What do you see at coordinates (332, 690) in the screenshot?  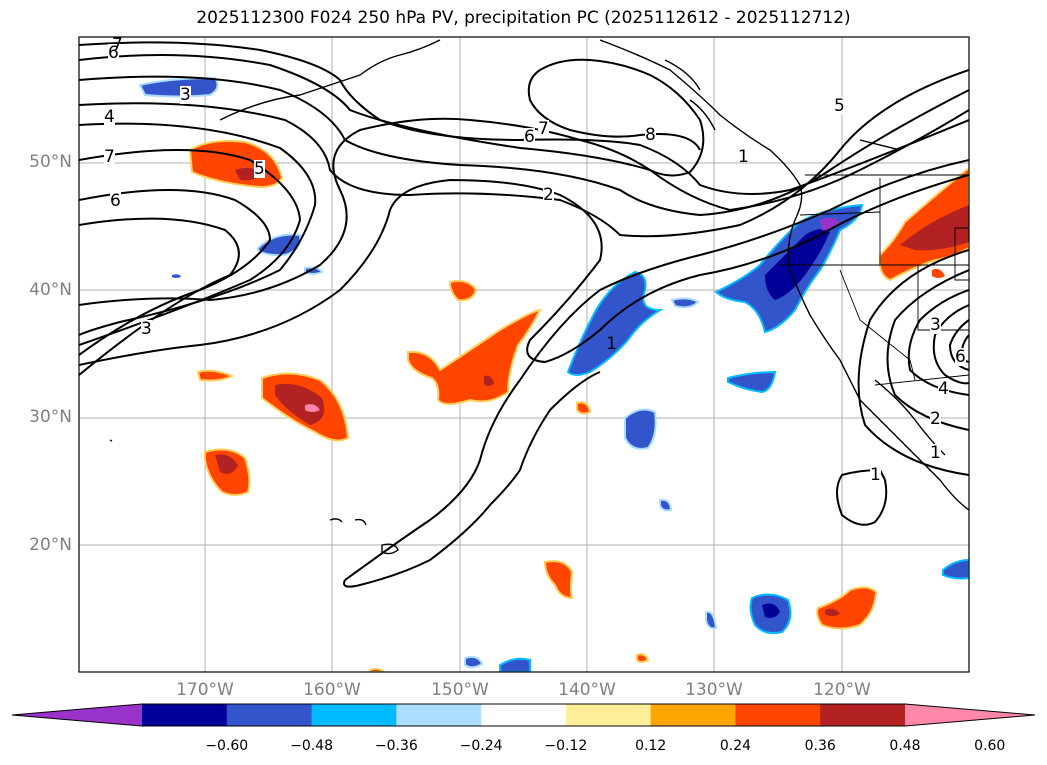 I see `lon-label-160w: 160°W` at bounding box center [332, 690].